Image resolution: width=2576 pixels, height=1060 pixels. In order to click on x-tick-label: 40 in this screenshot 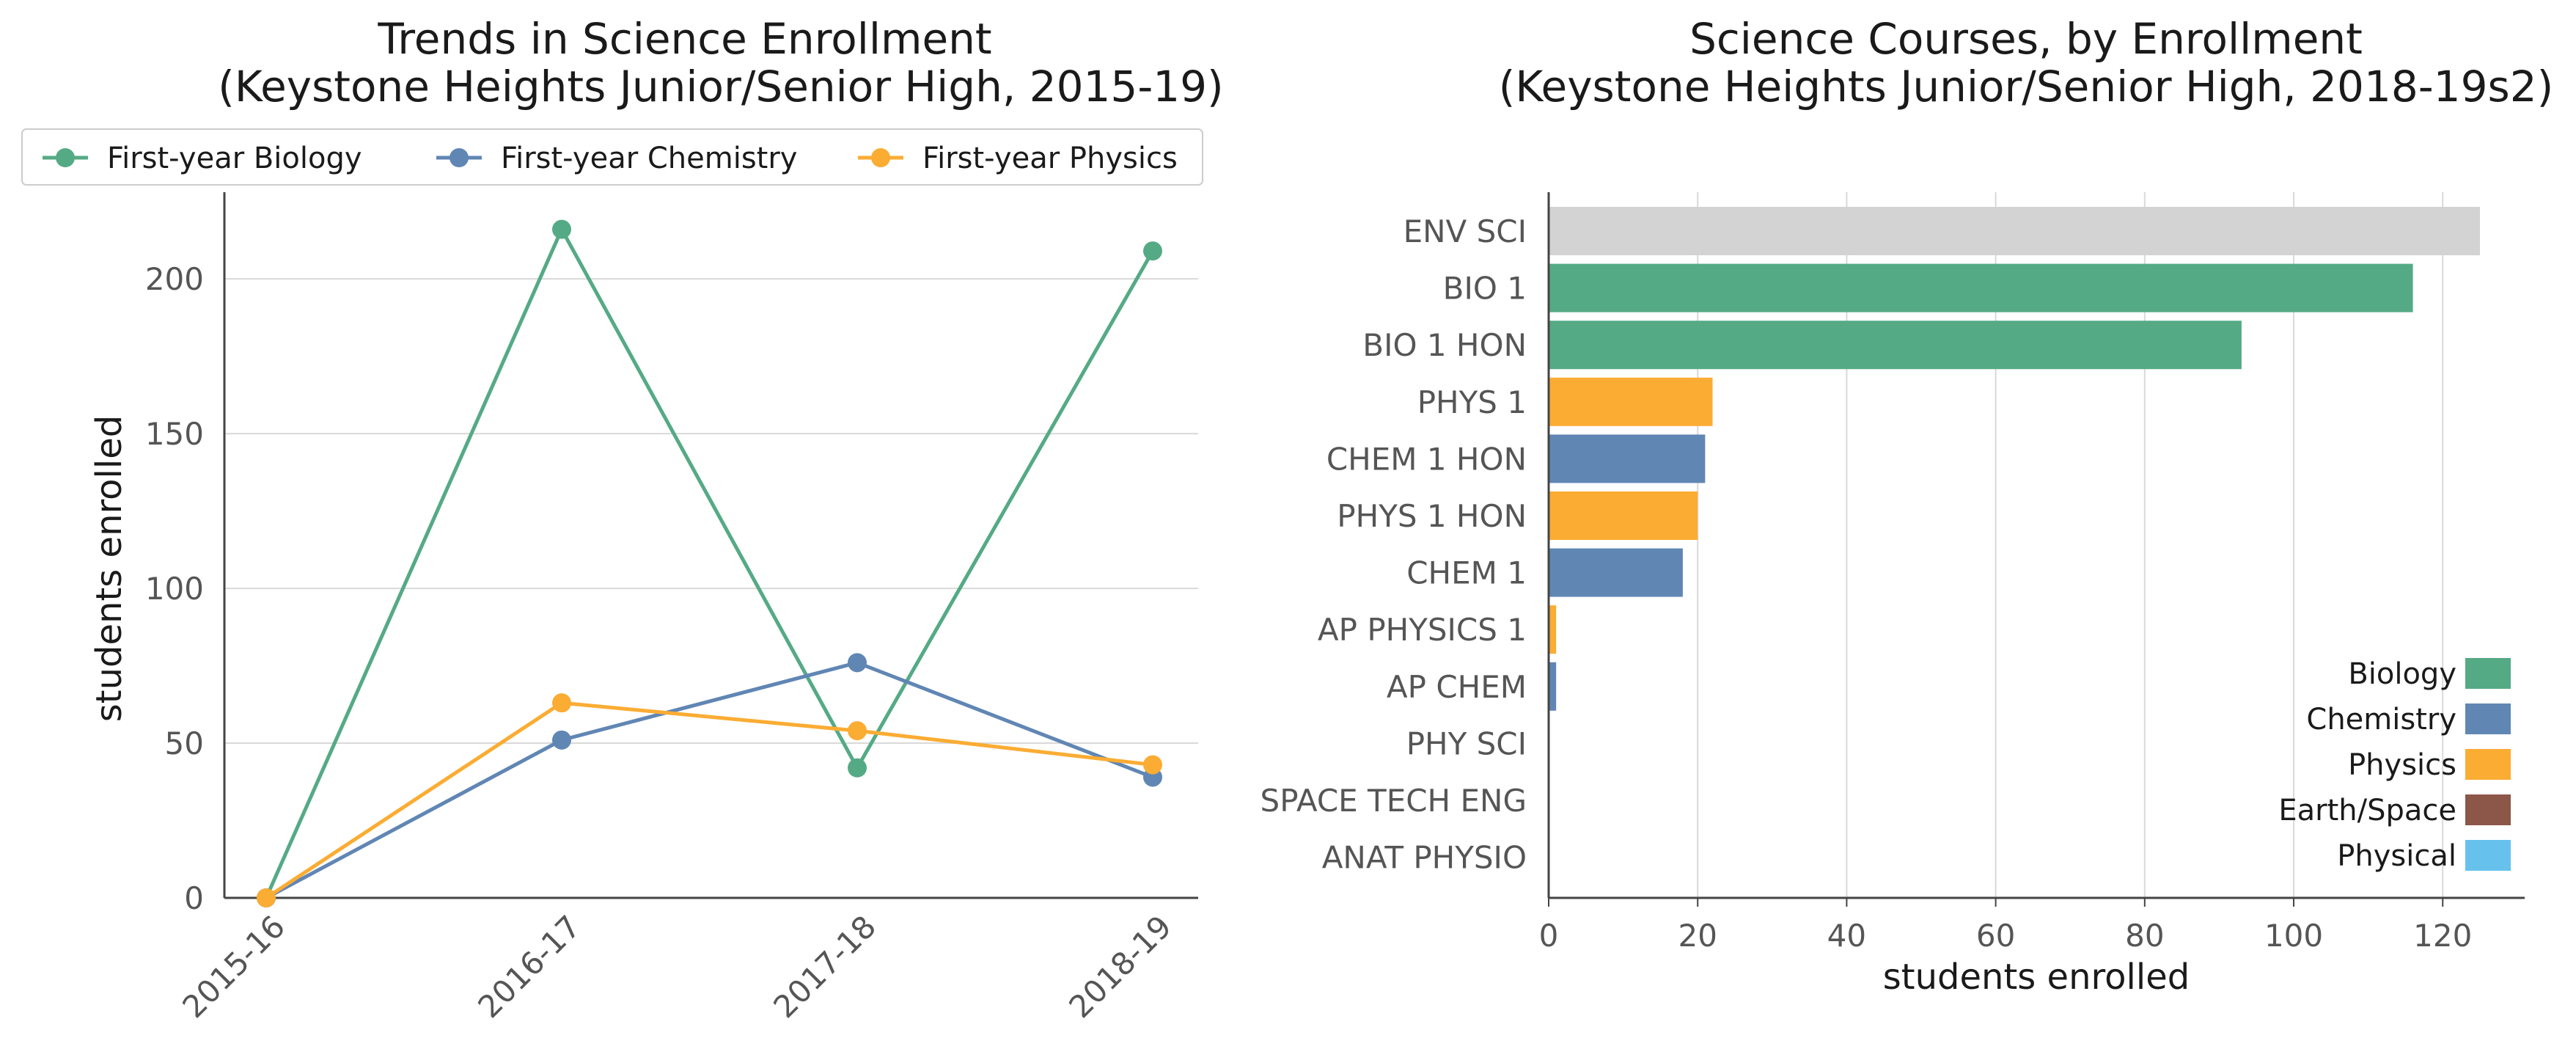, I will do `click(1847, 936)`.